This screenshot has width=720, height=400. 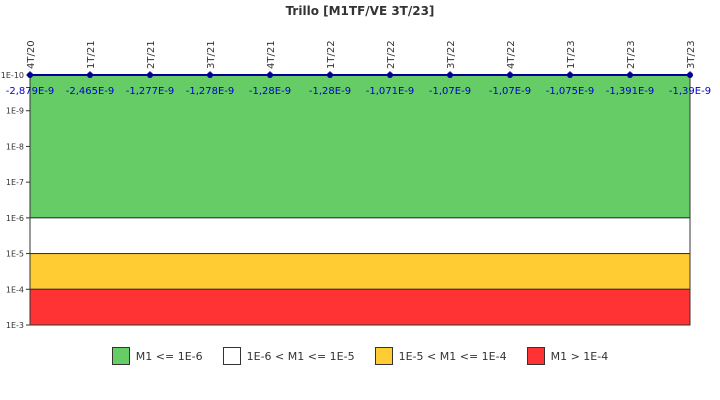 What do you see at coordinates (210, 91) in the screenshot?
I see `data-label: -1,278E-9` at bounding box center [210, 91].